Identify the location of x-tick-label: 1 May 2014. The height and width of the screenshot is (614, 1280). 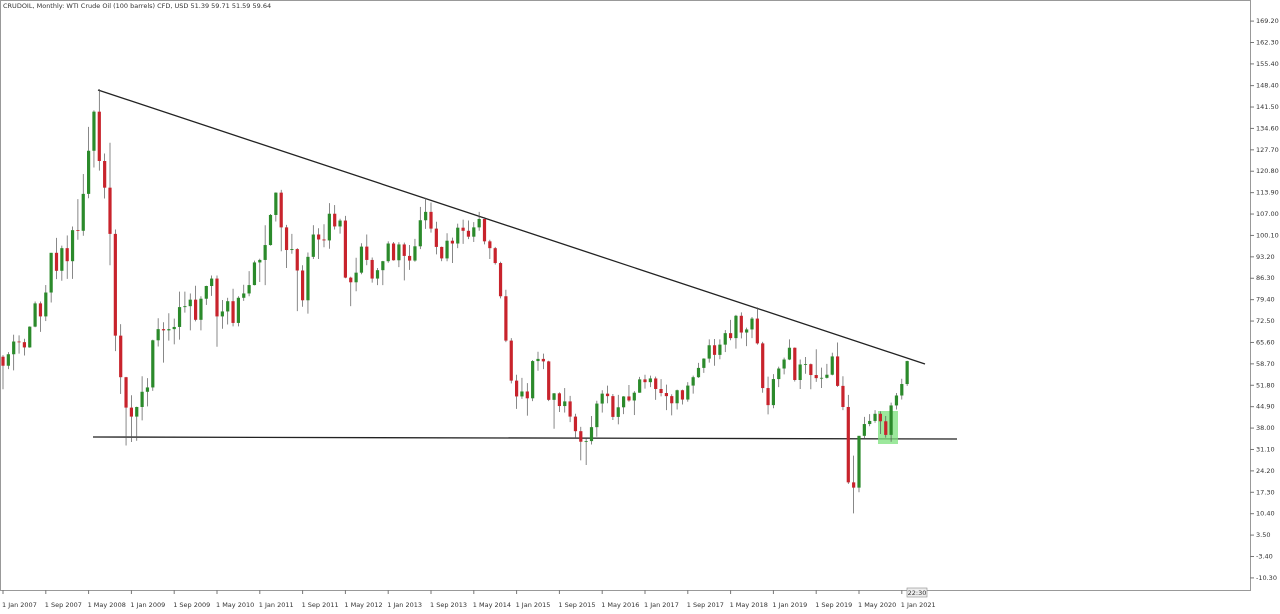
(492, 605).